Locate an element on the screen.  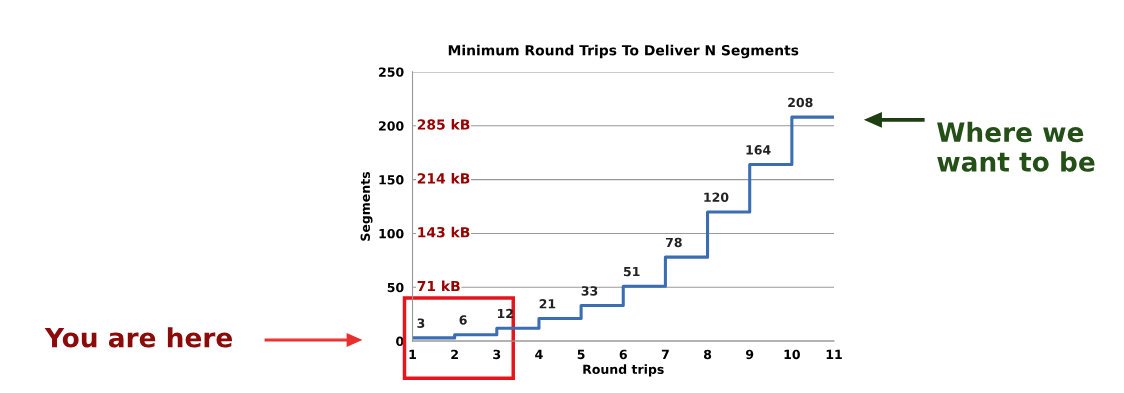
x-tick-label: 1 is located at coordinates (412, 354).